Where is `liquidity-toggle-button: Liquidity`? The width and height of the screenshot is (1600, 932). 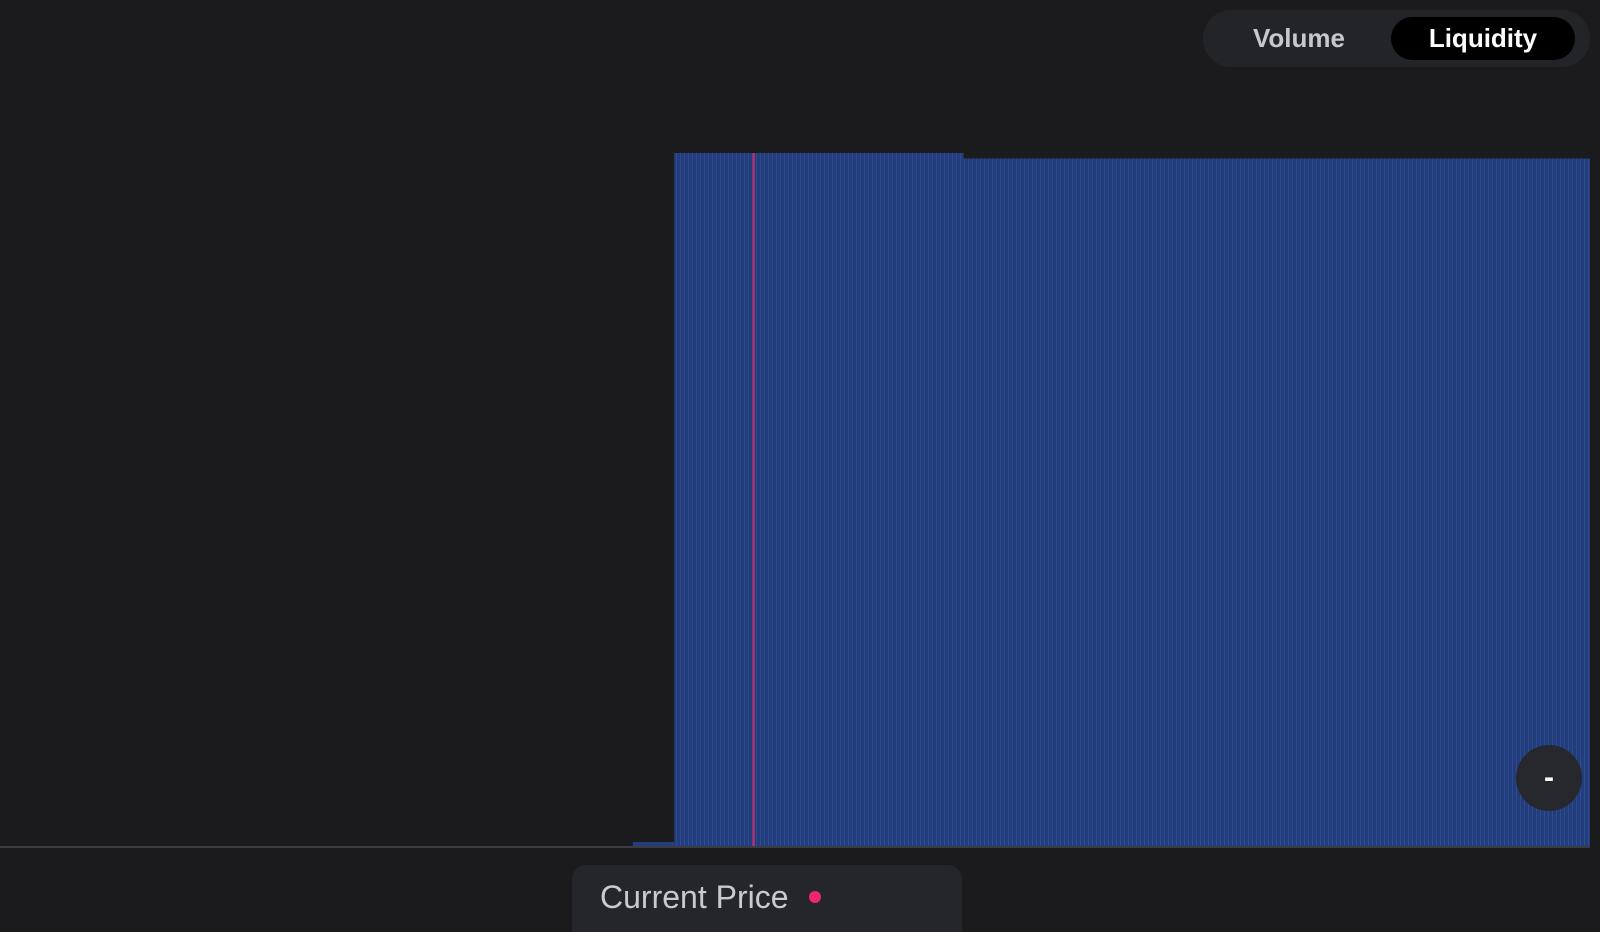
liquidity-toggle-button: Liquidity is located at coordinates (1483, 38).